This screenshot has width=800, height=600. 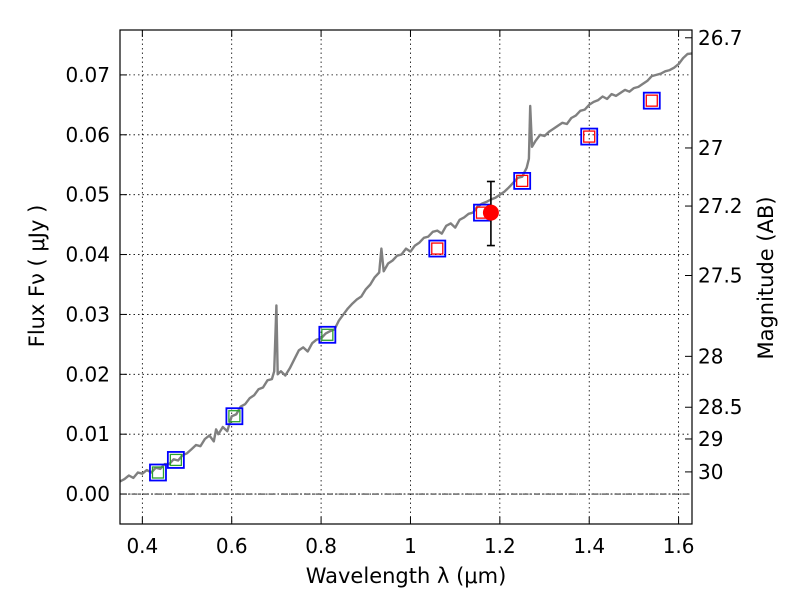 I want to click on x-tick-label: 1.4, so click(x=589, y=546).